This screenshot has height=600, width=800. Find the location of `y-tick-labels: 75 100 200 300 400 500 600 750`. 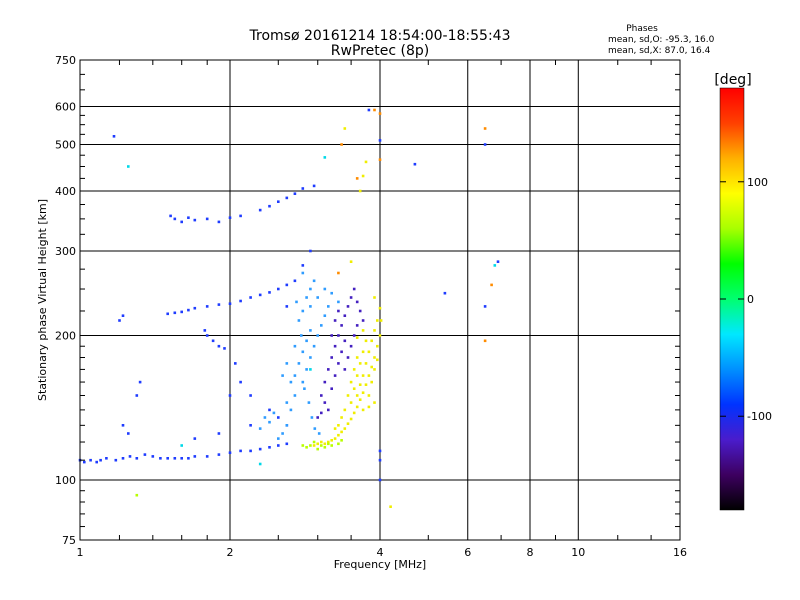

y-tick-labels: 75 100 200 300 400 500 600 750 is located at coordinates (65, 300).